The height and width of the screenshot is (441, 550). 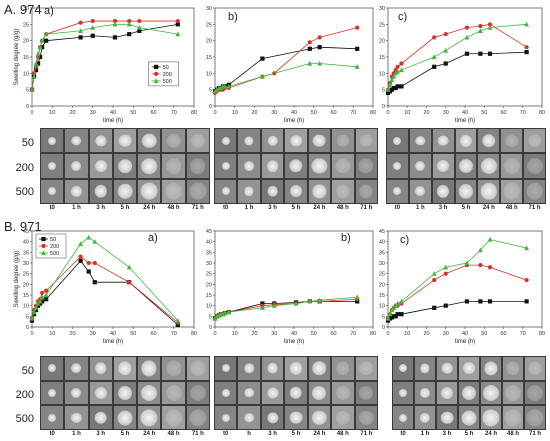 I want to click on time-label: 24 h, so click(x=488, y=208).